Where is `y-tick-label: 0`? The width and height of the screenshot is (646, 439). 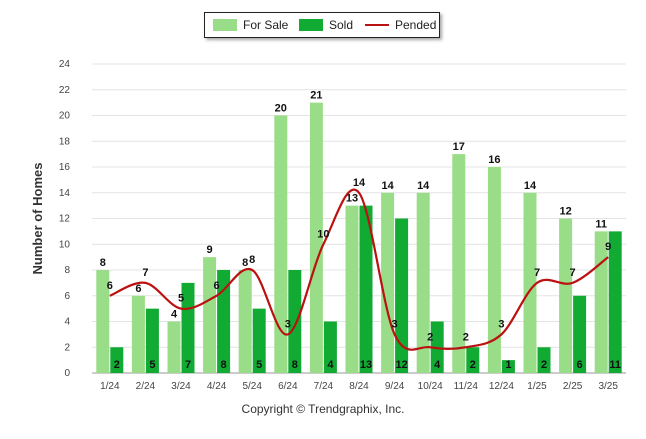
y-tick-label: 0 is located at coordinates (67, 373).